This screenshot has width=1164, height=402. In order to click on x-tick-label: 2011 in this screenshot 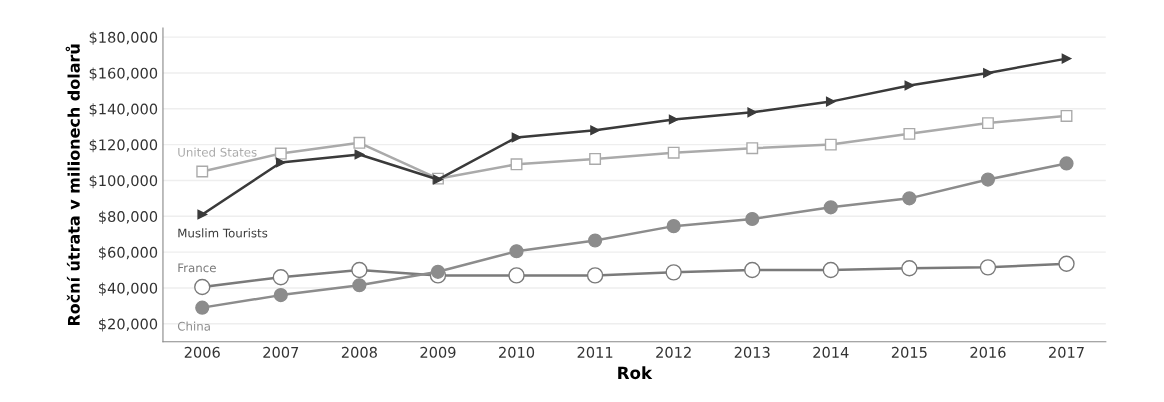, I will do `click(595, 352)`.